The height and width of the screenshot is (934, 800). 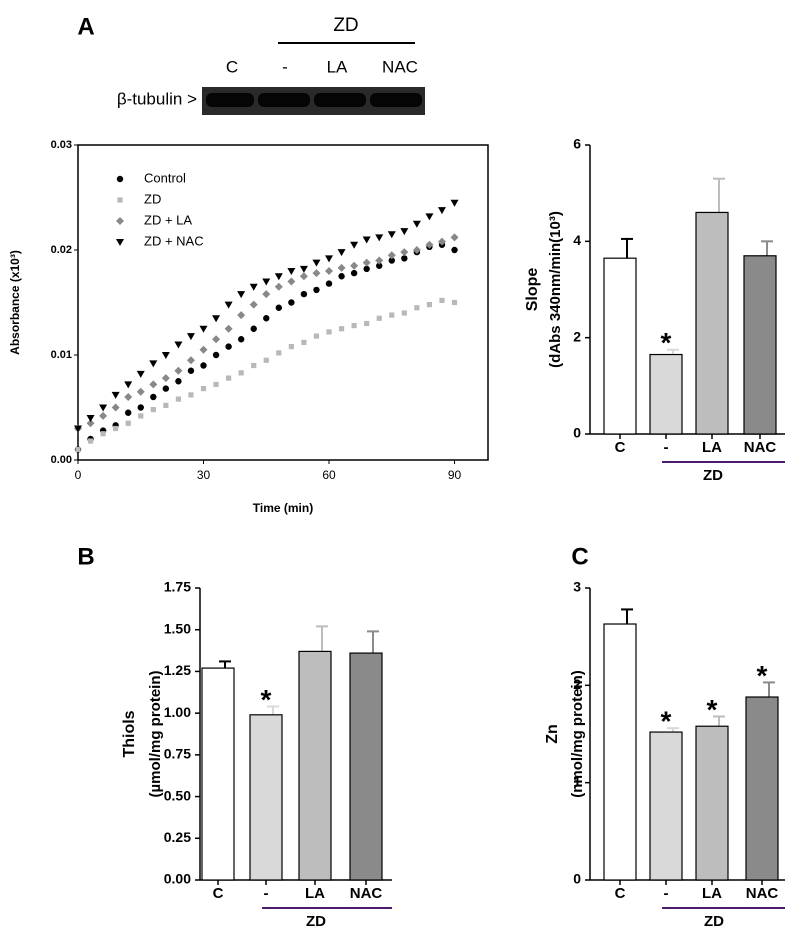 I want to click on y-tick-label: 4, so click(x=577, y=240).